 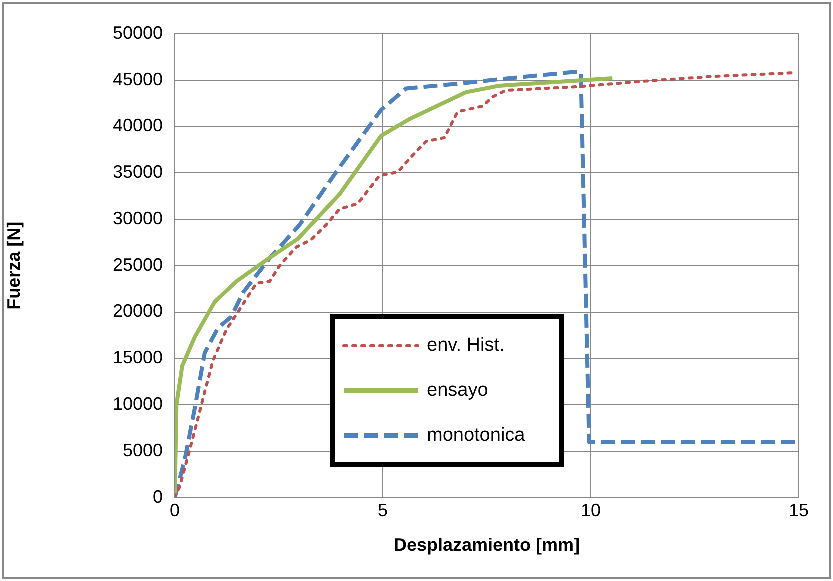 I want to click on x-tick-label: 15, so click(x=799, y=510).